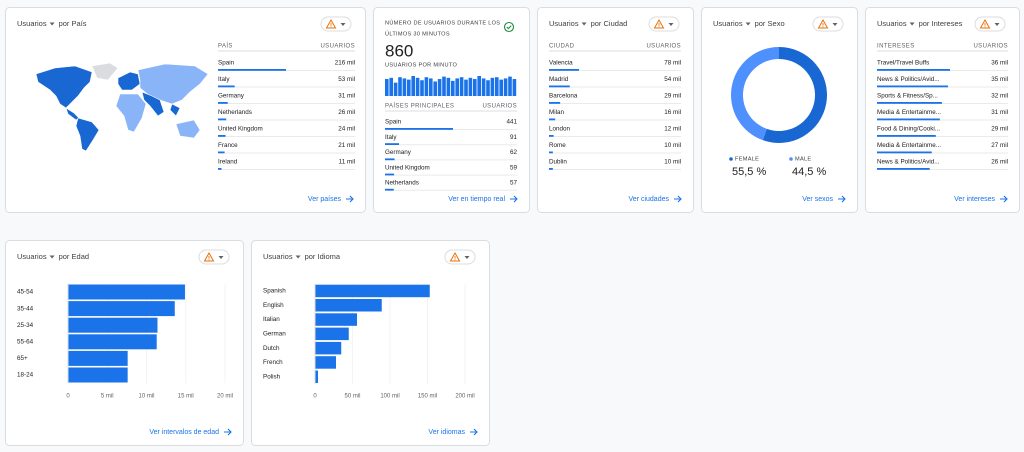 This screenshot has height=452, width=1024. Describe the element at coordinates (999, 79) in the screenshot. I see `row-value: 35 mil` at that location.